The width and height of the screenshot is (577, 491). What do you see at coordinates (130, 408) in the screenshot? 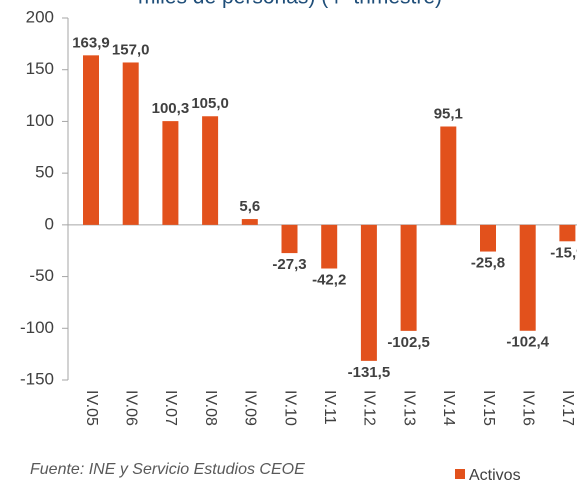
I see `x-tick-label: IV.06` at bounding box center [130, 408].